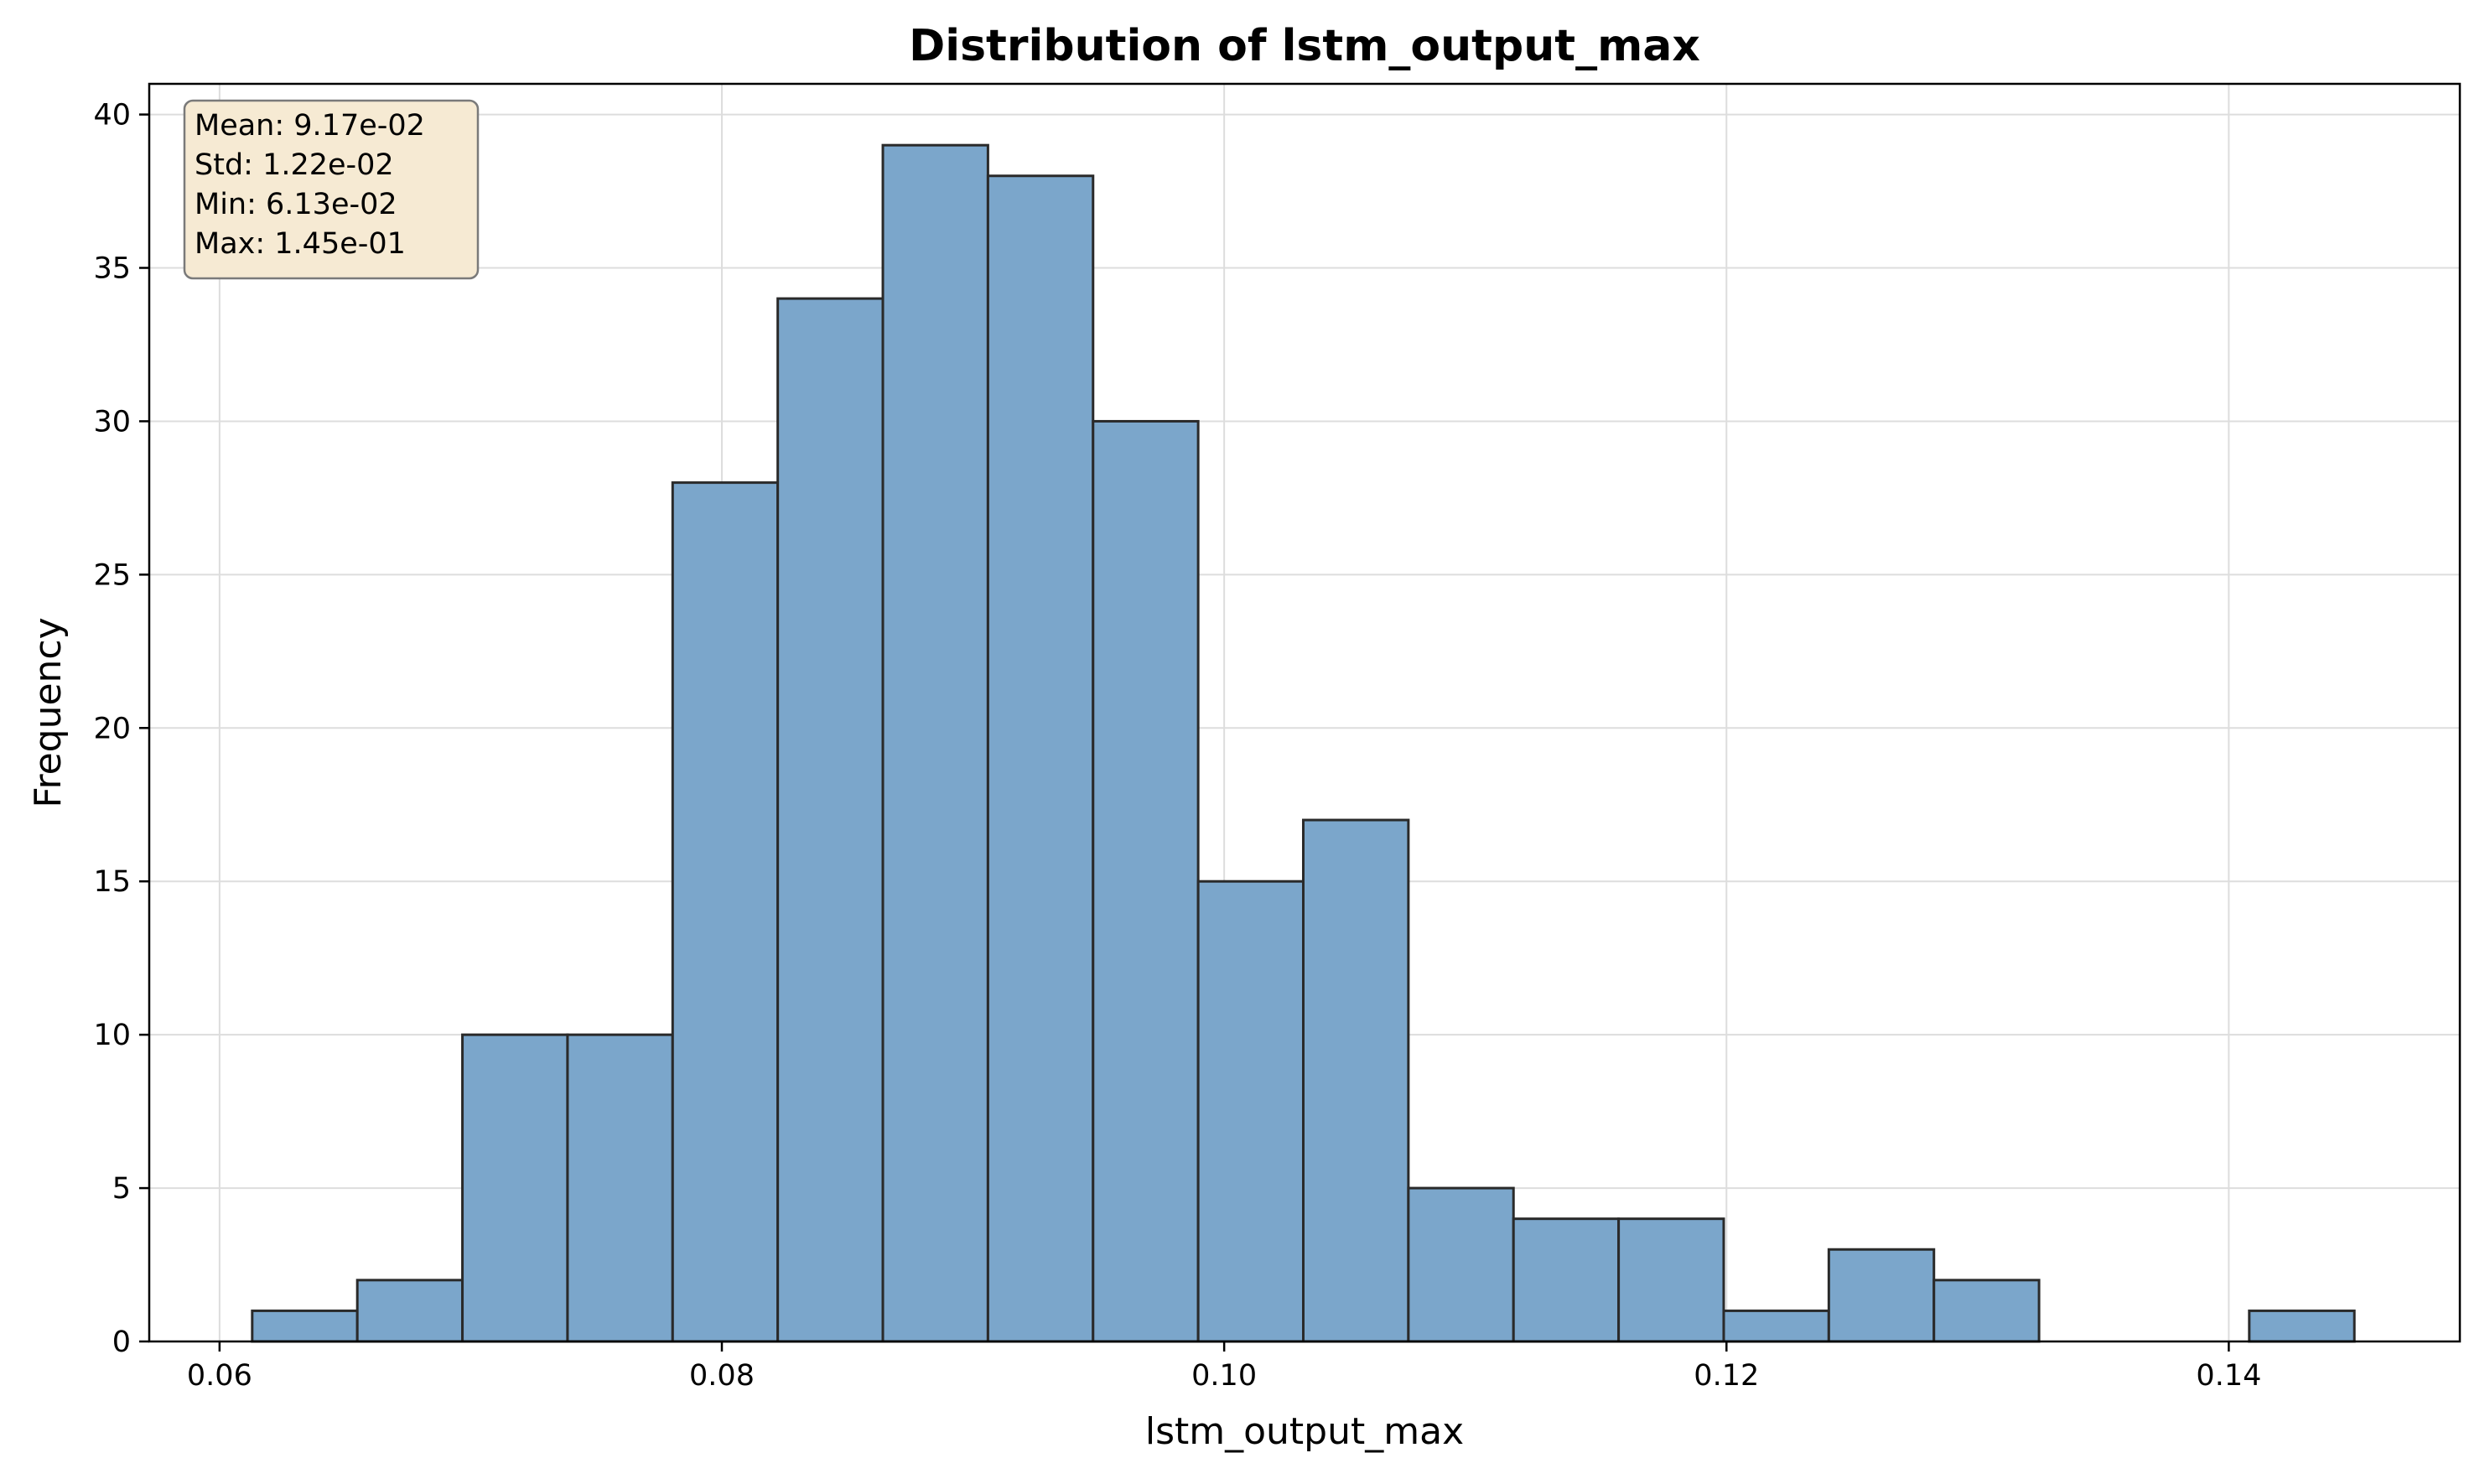 Image resolution: width=2485 pixels, height=1484 pixels. Describe the element at coordinates (296, 204) in the screenshot. I see `stats-min: Min: 6.13e-02` at that location.